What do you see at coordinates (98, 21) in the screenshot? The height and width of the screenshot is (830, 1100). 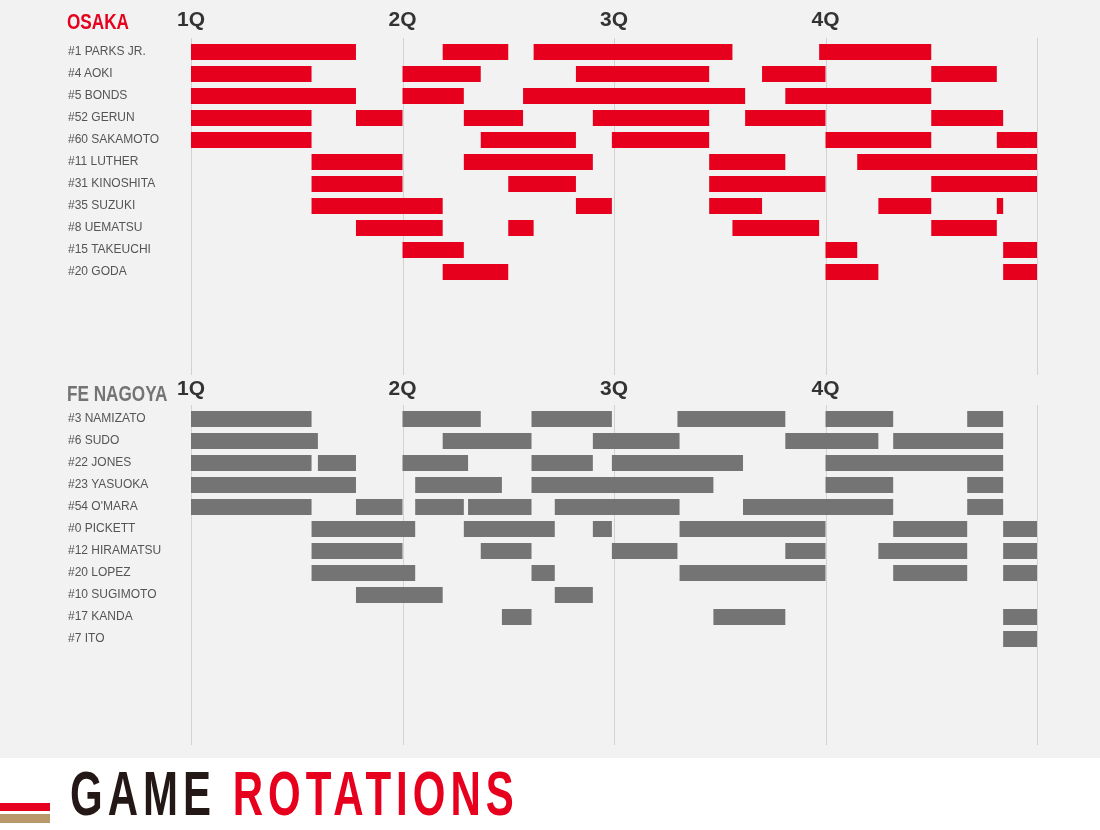 I see `chart-title: OSAKA` at bounding box center [98, 21].